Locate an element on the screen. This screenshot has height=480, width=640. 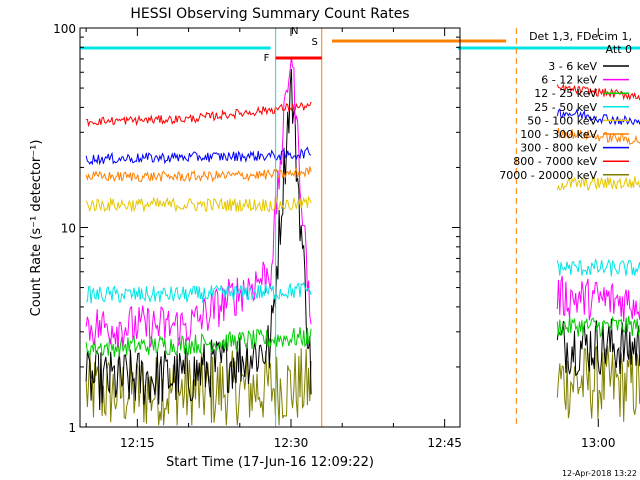
legend-label: 12 - 25 keV is located at coordinates (565, 93).